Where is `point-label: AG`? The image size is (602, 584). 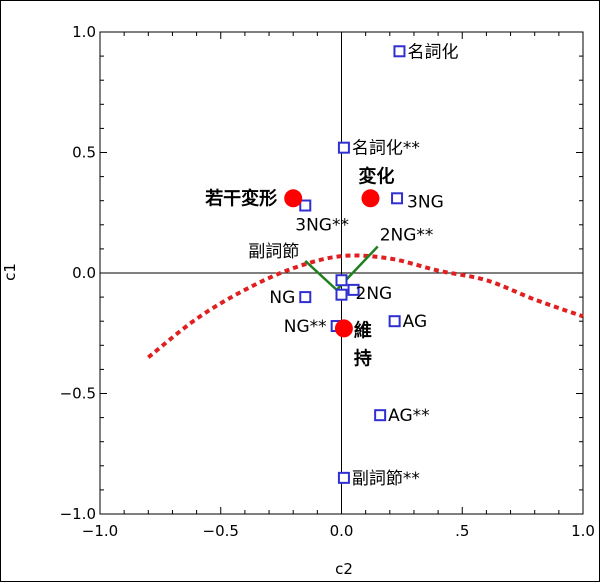 point-label: AG is located at coordinates (415, 322).